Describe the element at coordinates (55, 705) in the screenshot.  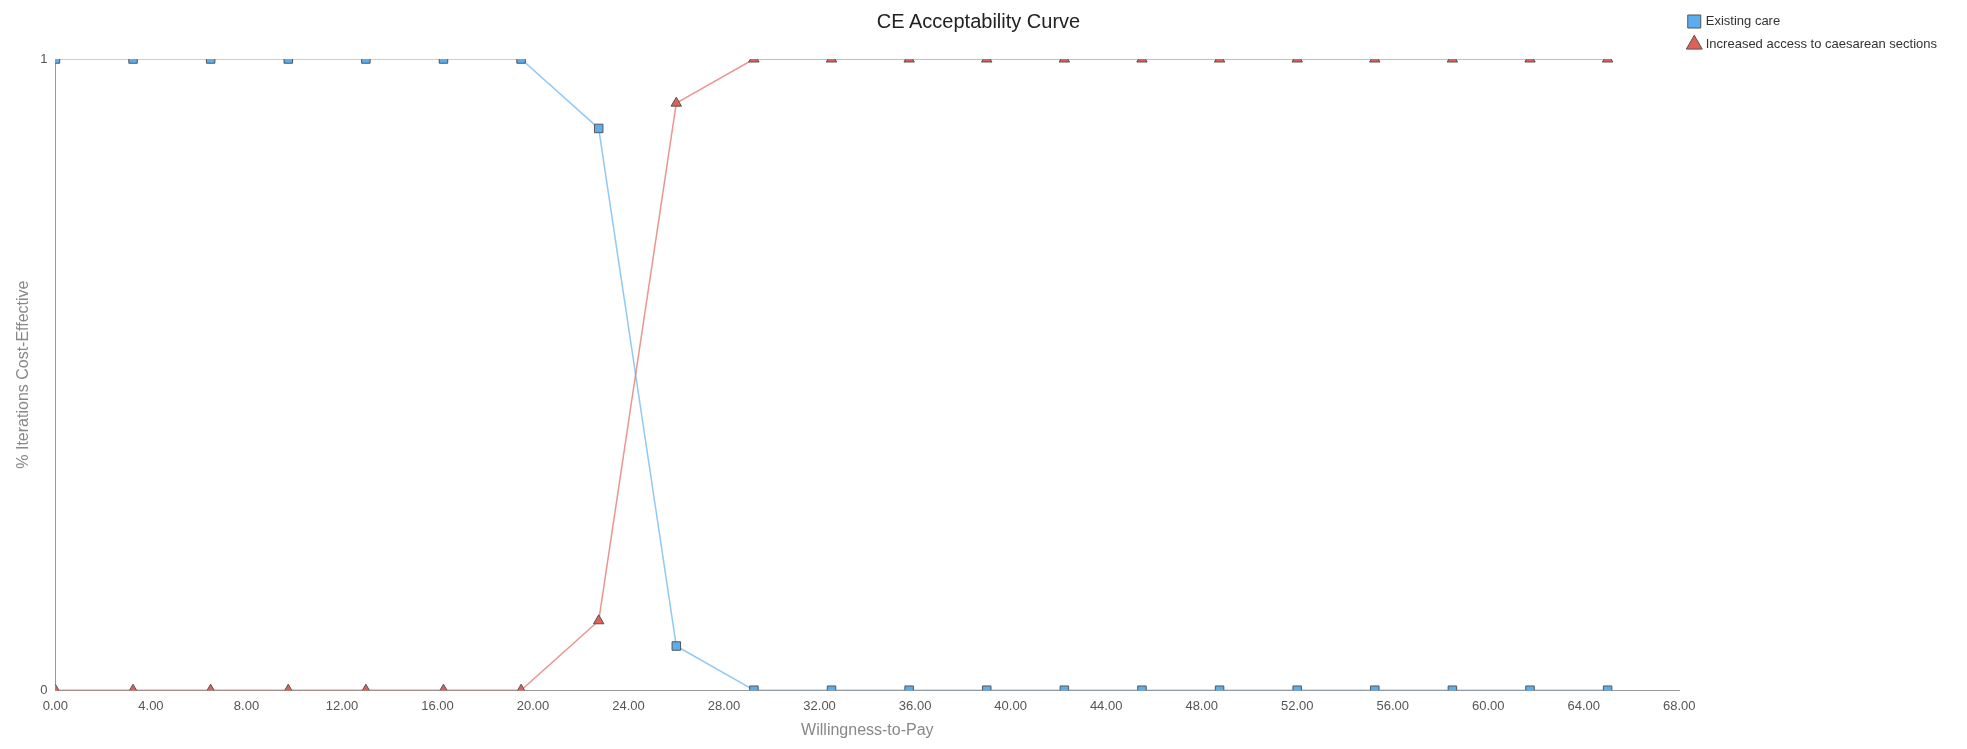
I see `x-tick-label: 0.00` at that location.